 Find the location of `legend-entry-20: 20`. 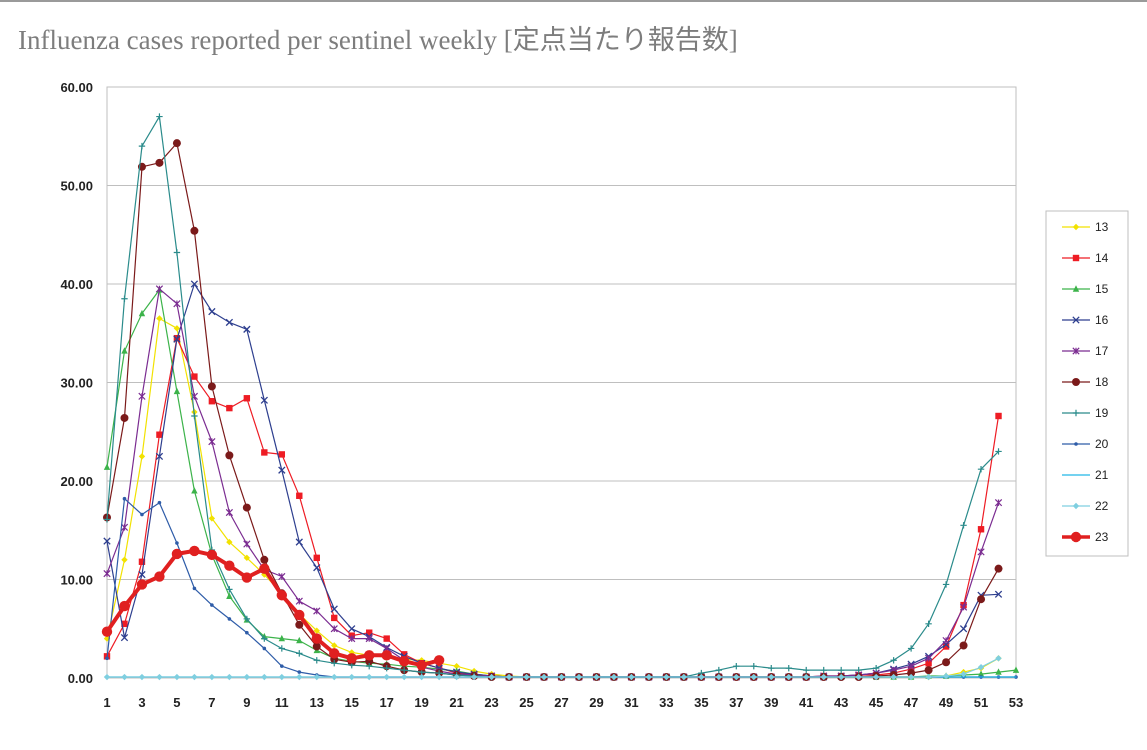

legend-entry-20: 20 is located at coordinates (1085, 444).